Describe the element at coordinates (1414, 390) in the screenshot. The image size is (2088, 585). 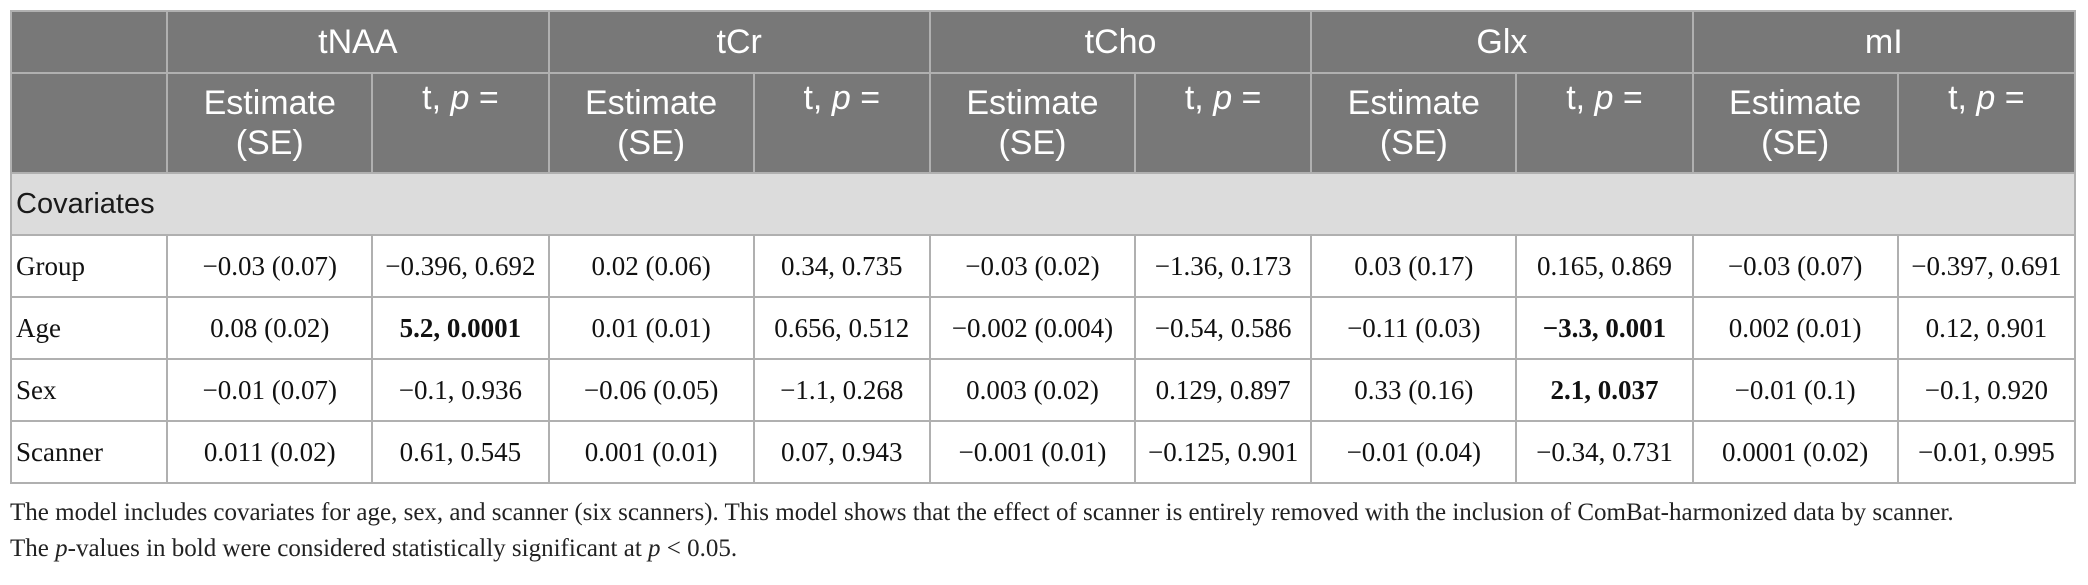
I see `estimate-cell: 0.33 (0.16)` at that location.